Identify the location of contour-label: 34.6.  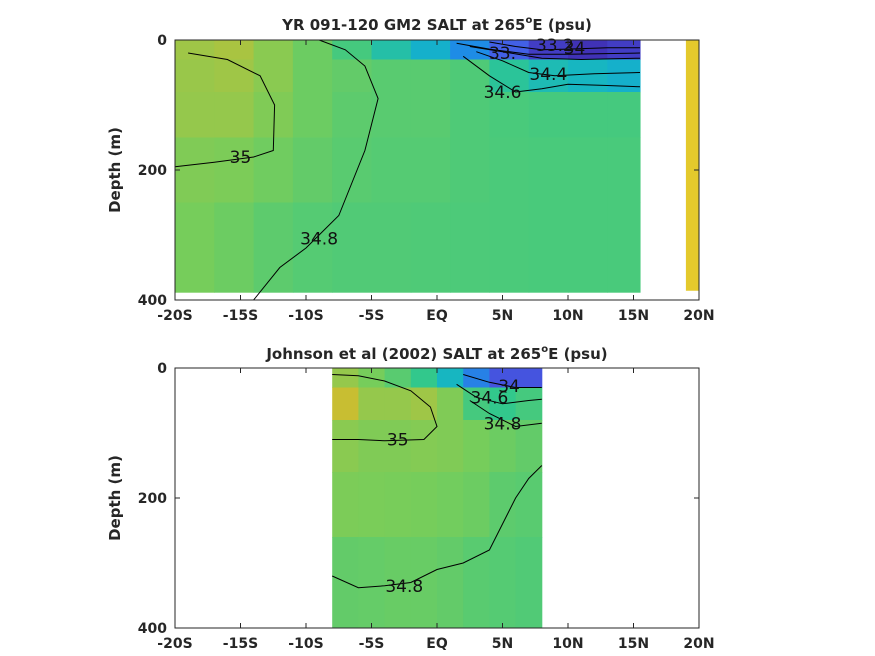
(503, 93).